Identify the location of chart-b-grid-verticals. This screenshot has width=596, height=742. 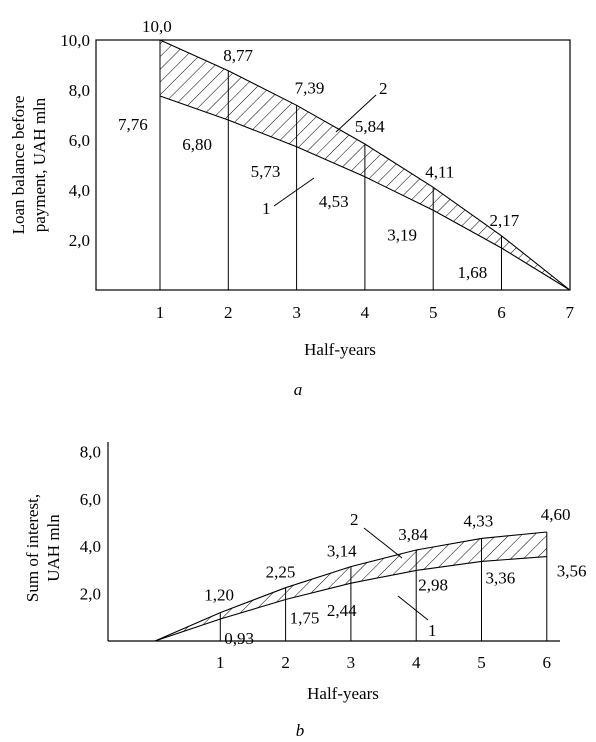
(383, 586).